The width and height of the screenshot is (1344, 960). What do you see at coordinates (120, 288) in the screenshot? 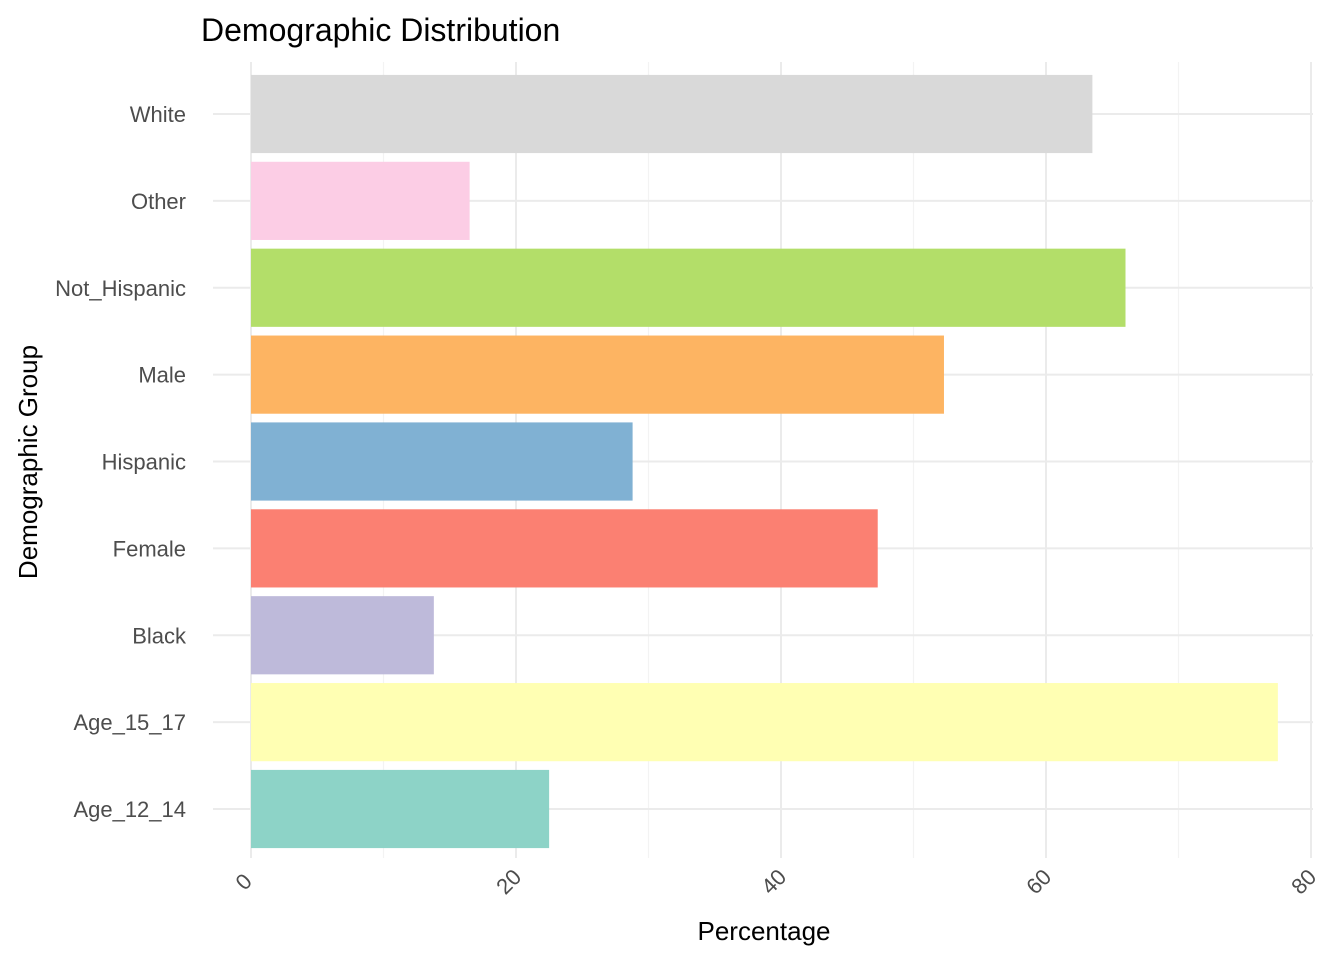
I see `y-tick-label: Not_Hispanic` at bounding box center [120, 288].